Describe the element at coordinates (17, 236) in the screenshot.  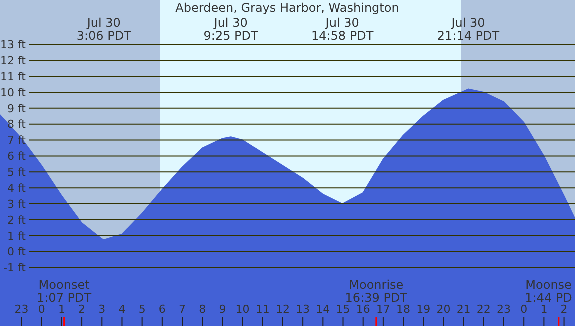
I see `y-tick-label: 1 ft` at that location.